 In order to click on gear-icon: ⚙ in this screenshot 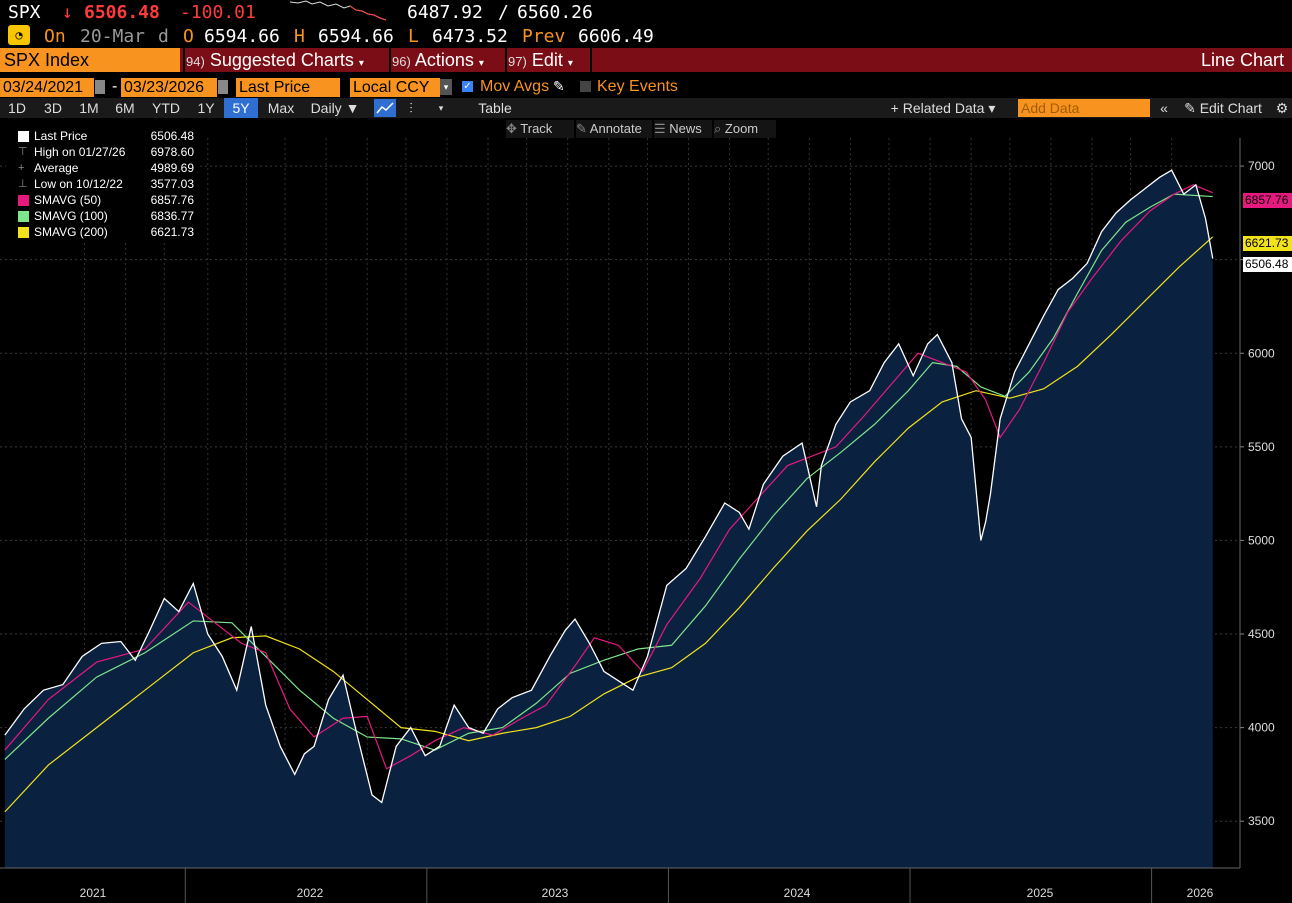, I will do `click(1282, 108)`.